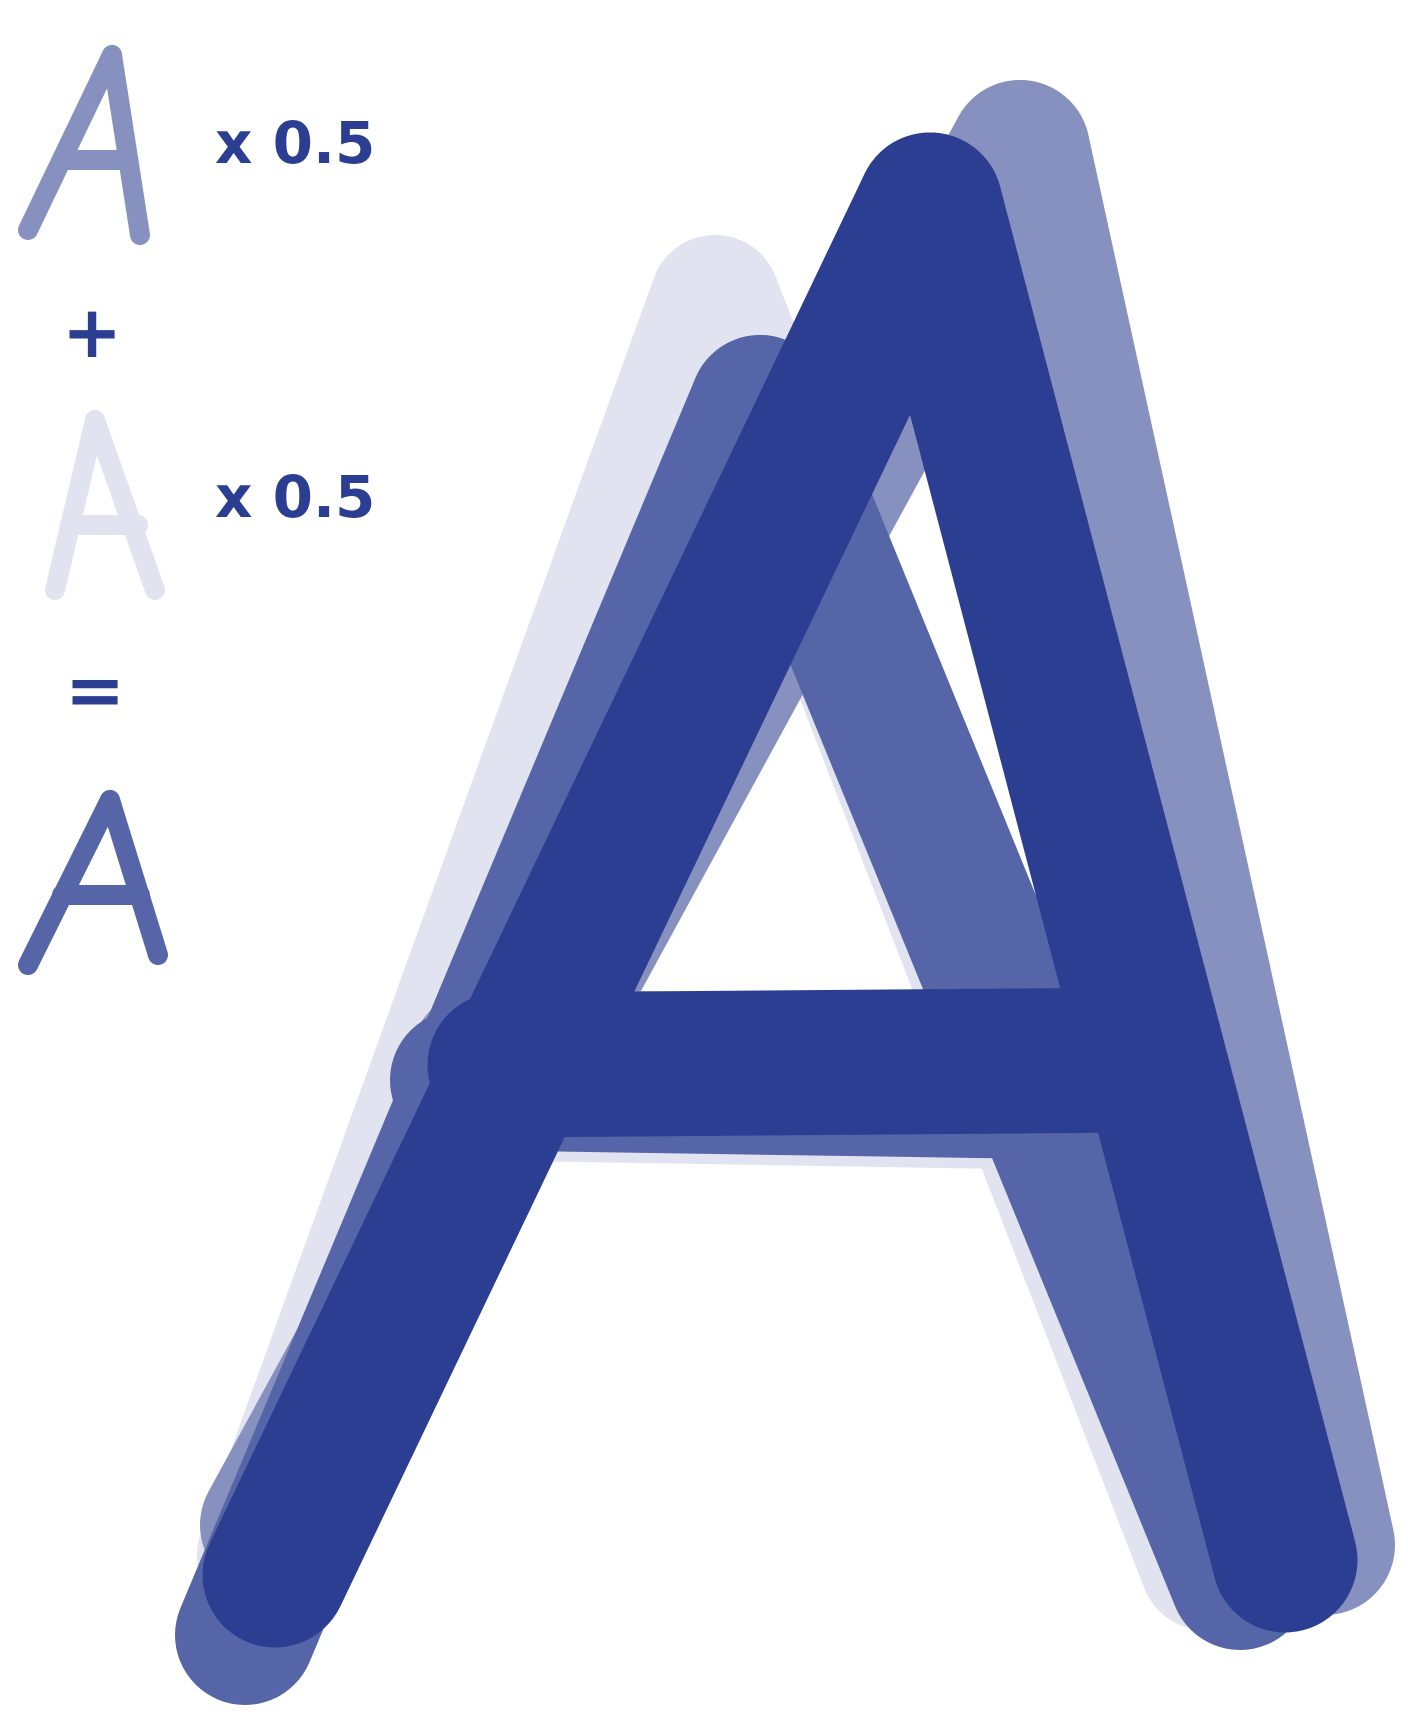 The image size is (1408, 1724). I want to click on term-b-multiplier: x 0.5, so click(295, 497).